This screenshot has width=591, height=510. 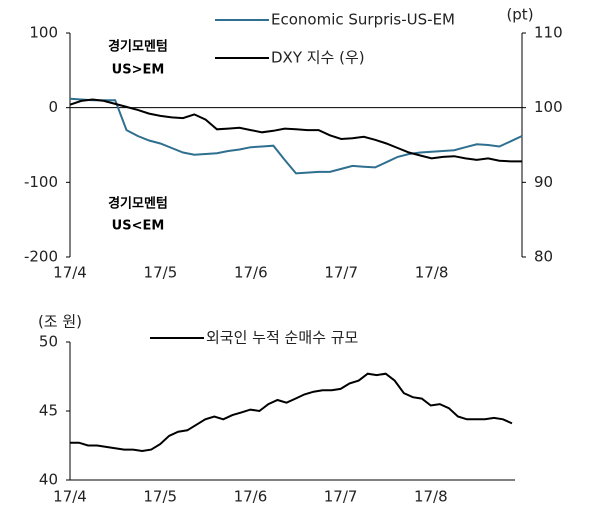 What do you see at coordinates (363, 20) in the screenshot?
I see `legend-label: Economic Surpris-US-EM` at bounding box center [363, 20].